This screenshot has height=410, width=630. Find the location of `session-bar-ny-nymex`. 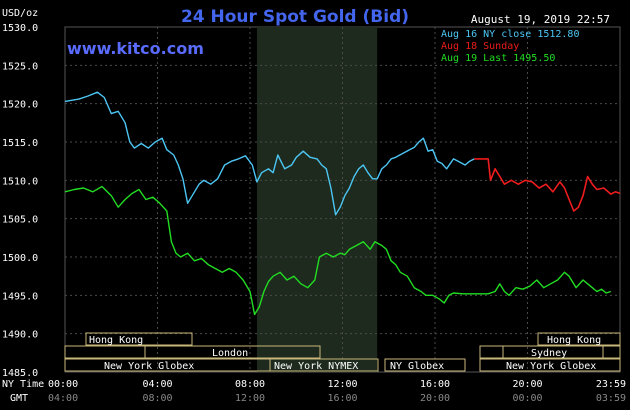

session-bar-ny-nymex is located at coordinates (324, 365).